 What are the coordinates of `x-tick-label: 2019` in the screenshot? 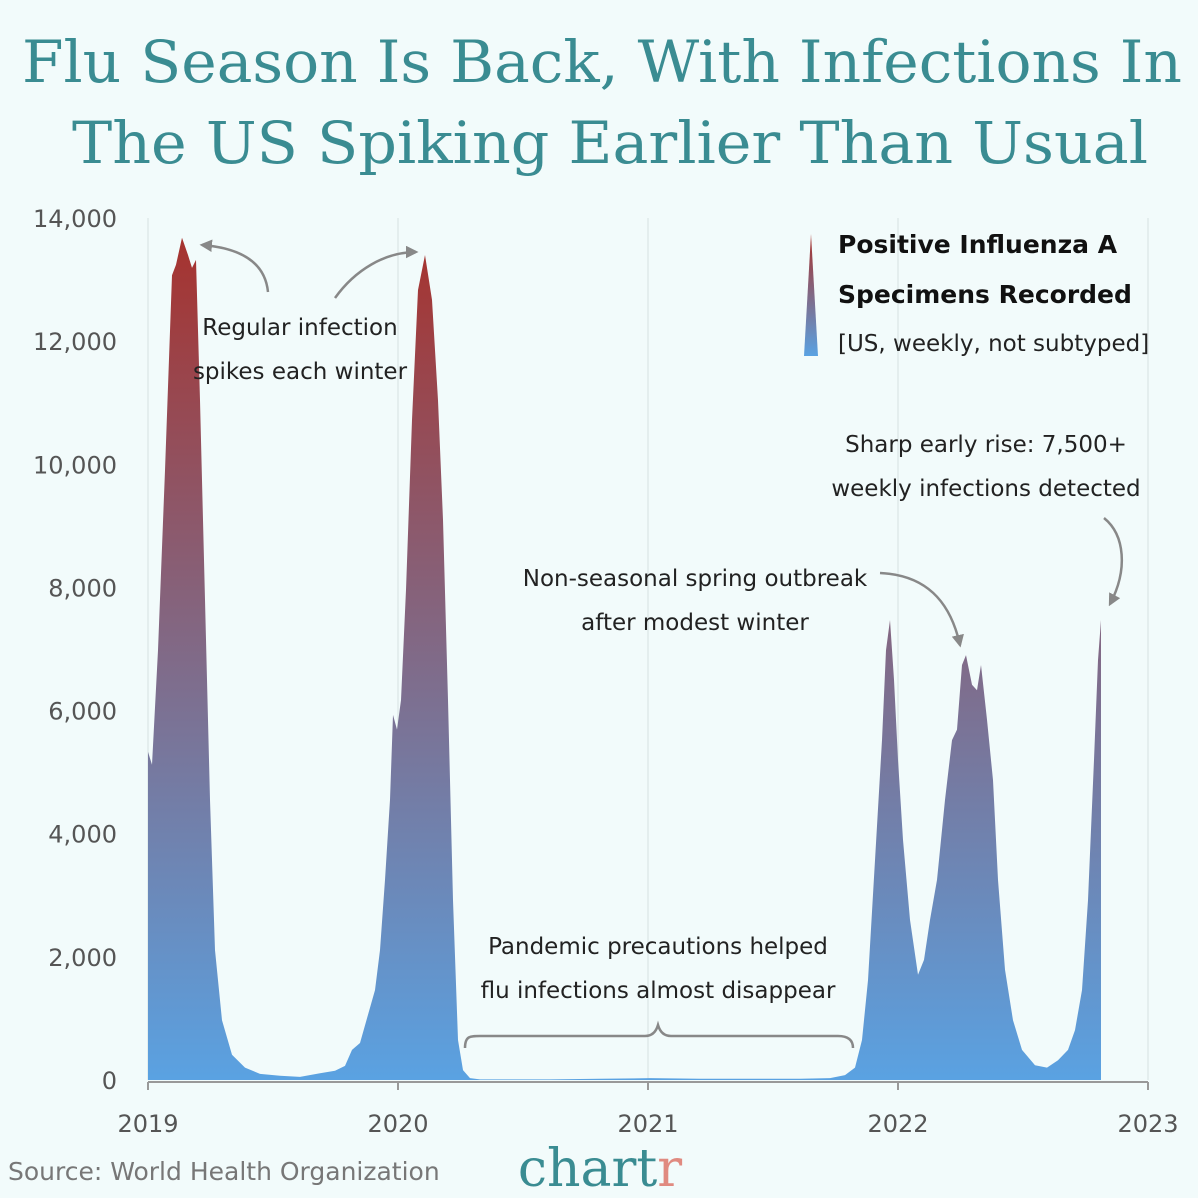 It's located at (147, 1124).